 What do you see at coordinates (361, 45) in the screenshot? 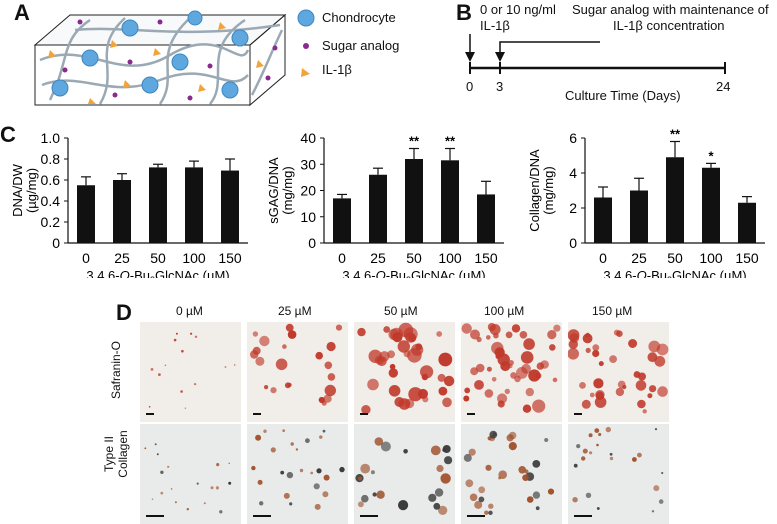
I see `legend-sugar-analog: Sugar analog` at bounding box center [361, 45].